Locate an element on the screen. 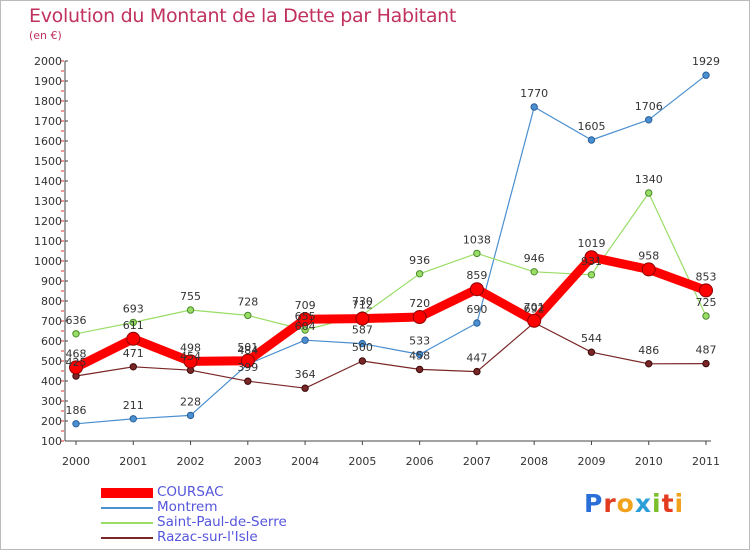  y-tick-label: 1800 is located at coordinates (48, 101).